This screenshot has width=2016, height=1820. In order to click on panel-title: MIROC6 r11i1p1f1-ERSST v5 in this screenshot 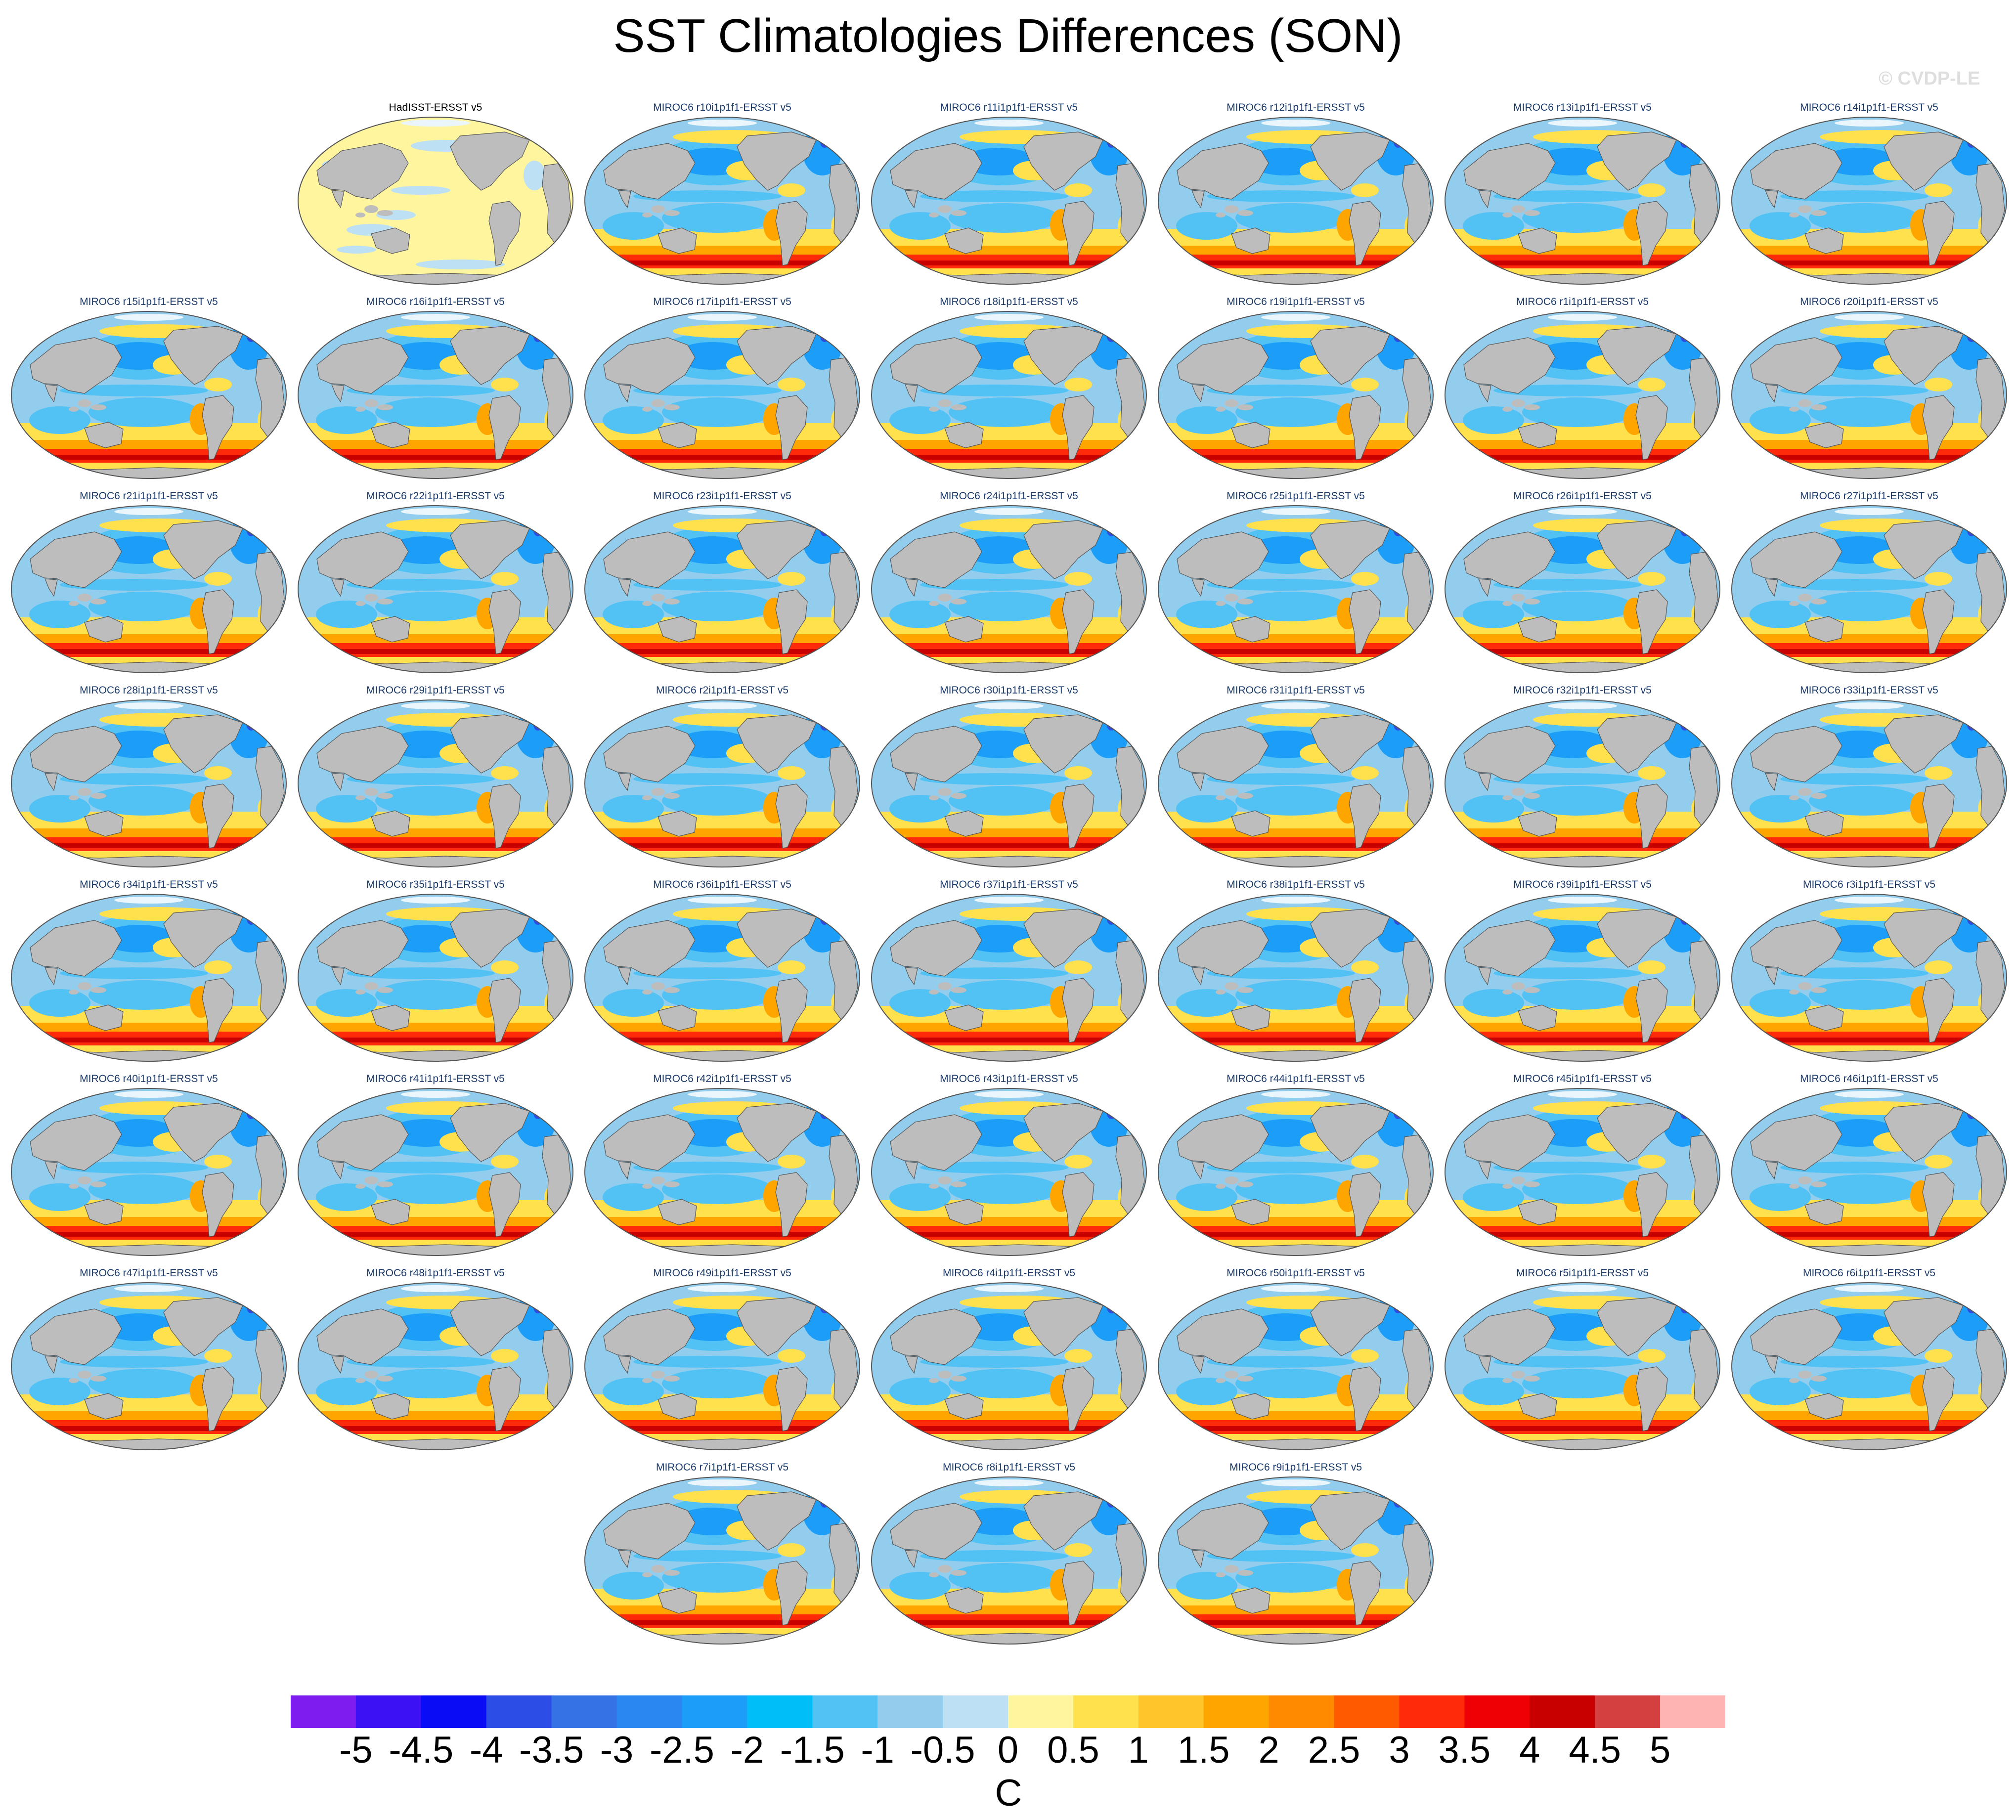, I will do `click(1009, 107)`.